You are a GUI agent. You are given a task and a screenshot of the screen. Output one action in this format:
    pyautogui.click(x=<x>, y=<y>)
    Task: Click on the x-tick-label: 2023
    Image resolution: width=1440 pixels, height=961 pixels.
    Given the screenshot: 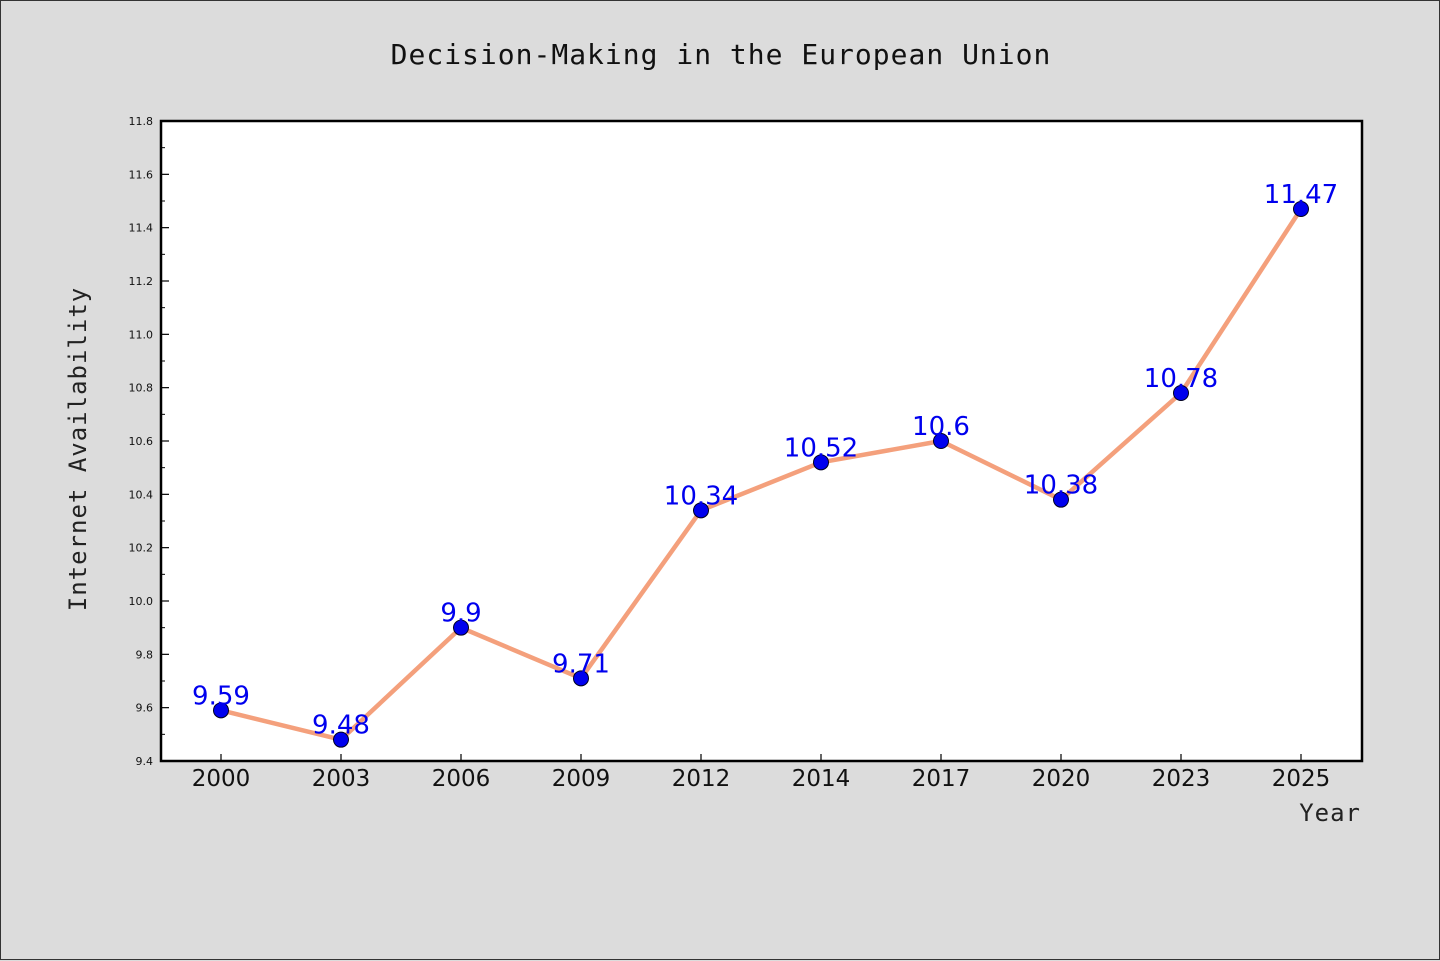 What is the action you would take?
    pyautogui.click(x=1181, y=779)
    